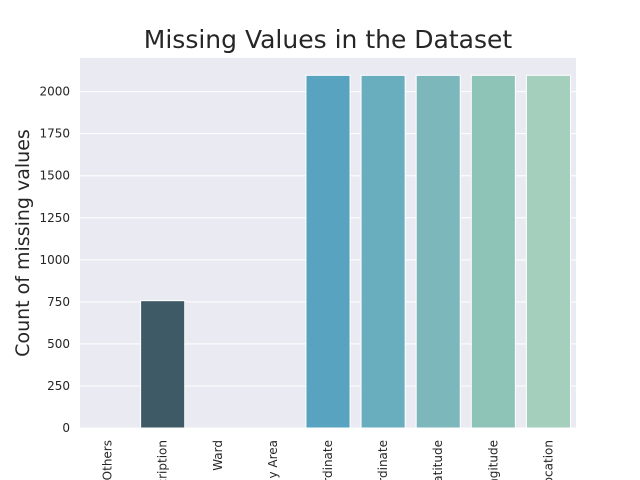 The height and width of the screenshot is (480, 640). I want to click on x-tick-label: Ward, so click(218, 455).